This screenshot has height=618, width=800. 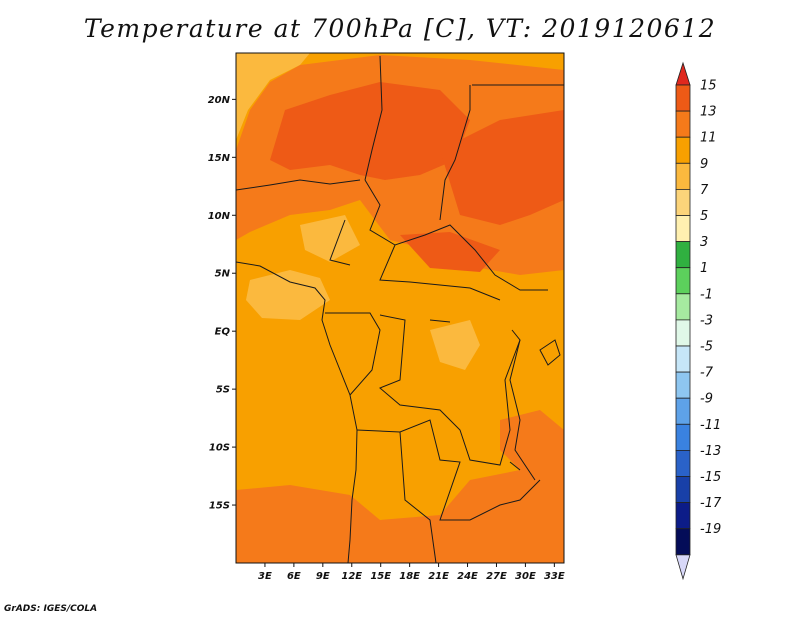 What do you see at coordinates (710, 451) in the screenshot?
I see `colorbar-label: -13` at bounding box center [710, 451].